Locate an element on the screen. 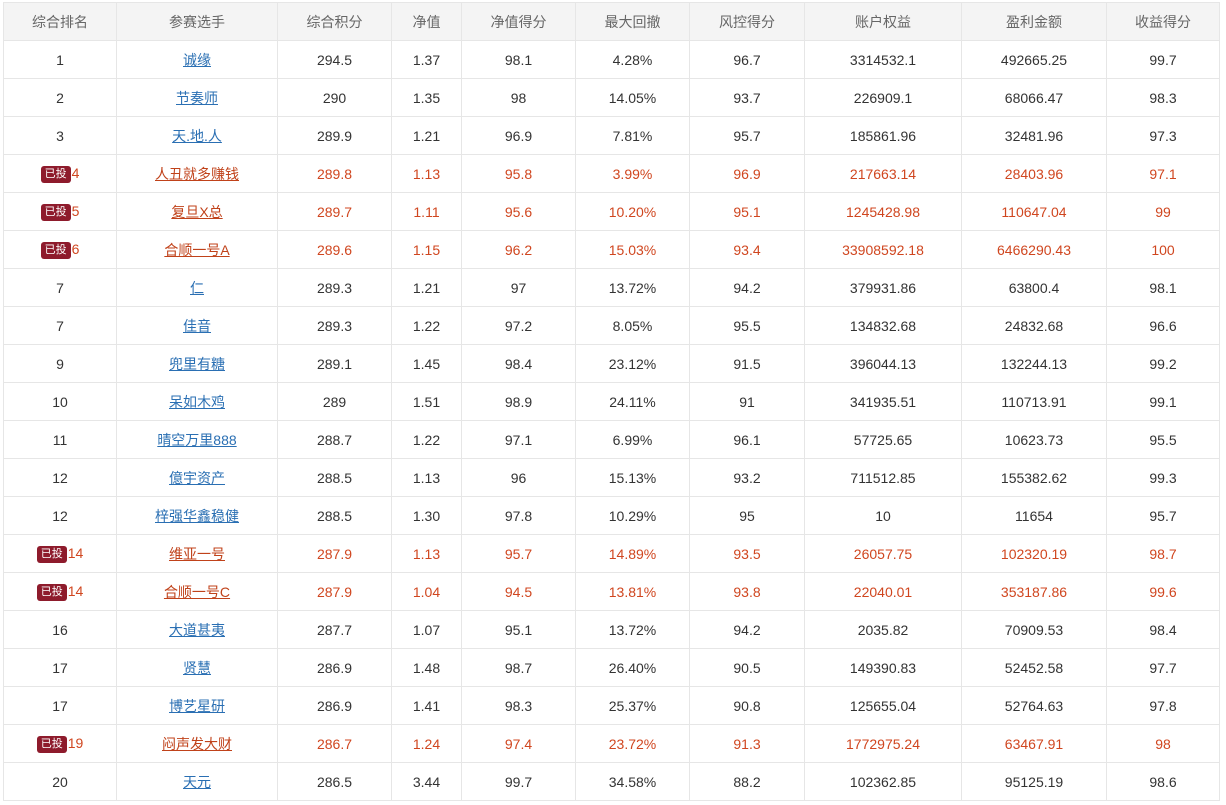  nav-score-cell: 98.3 is located at coordinates (518, 705).